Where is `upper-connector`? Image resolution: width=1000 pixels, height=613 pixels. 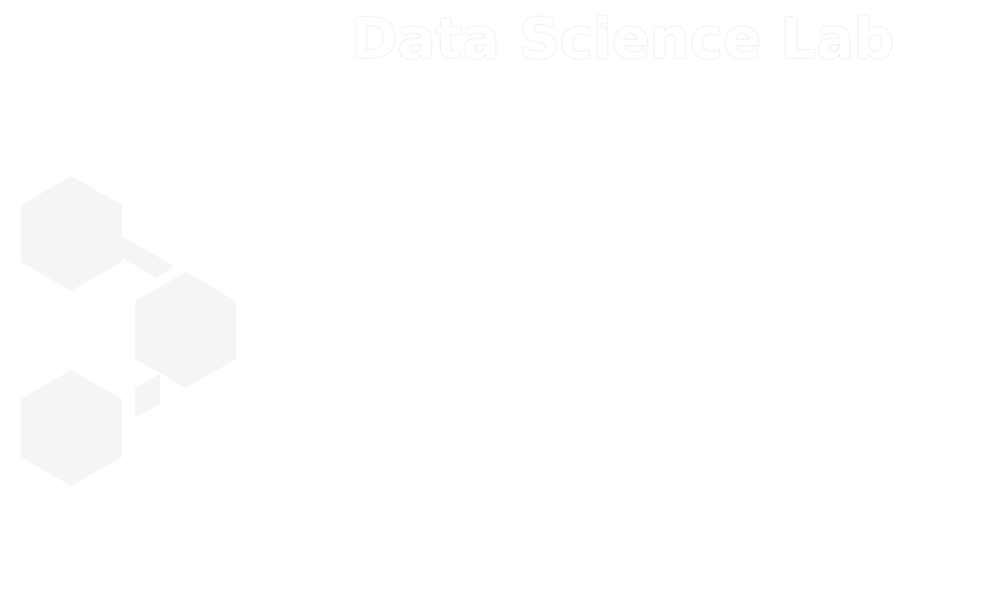
upper-connector is located at coordinates (148, 257).